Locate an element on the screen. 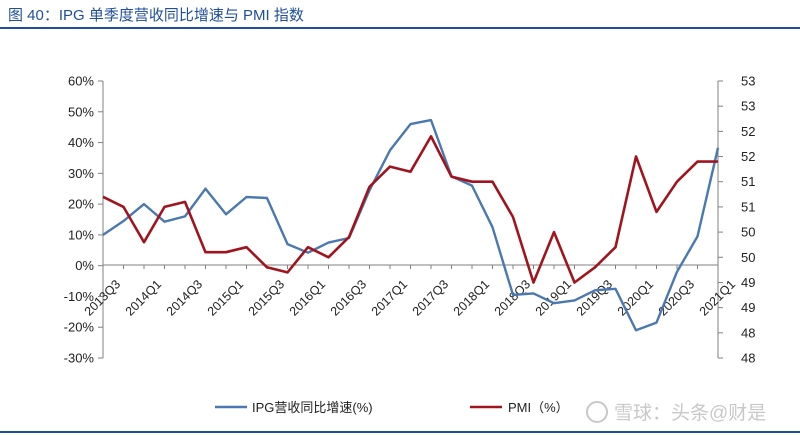 The width and height of the screenshot is (800, 435). watermark-text: 雪球：头条@财是 is located at coordinates (690, 413).